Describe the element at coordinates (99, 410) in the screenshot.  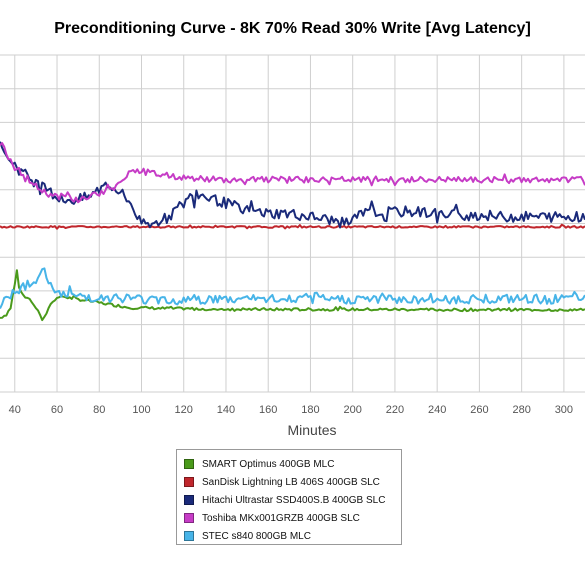
I see `x-tick-label: 80` at that location.